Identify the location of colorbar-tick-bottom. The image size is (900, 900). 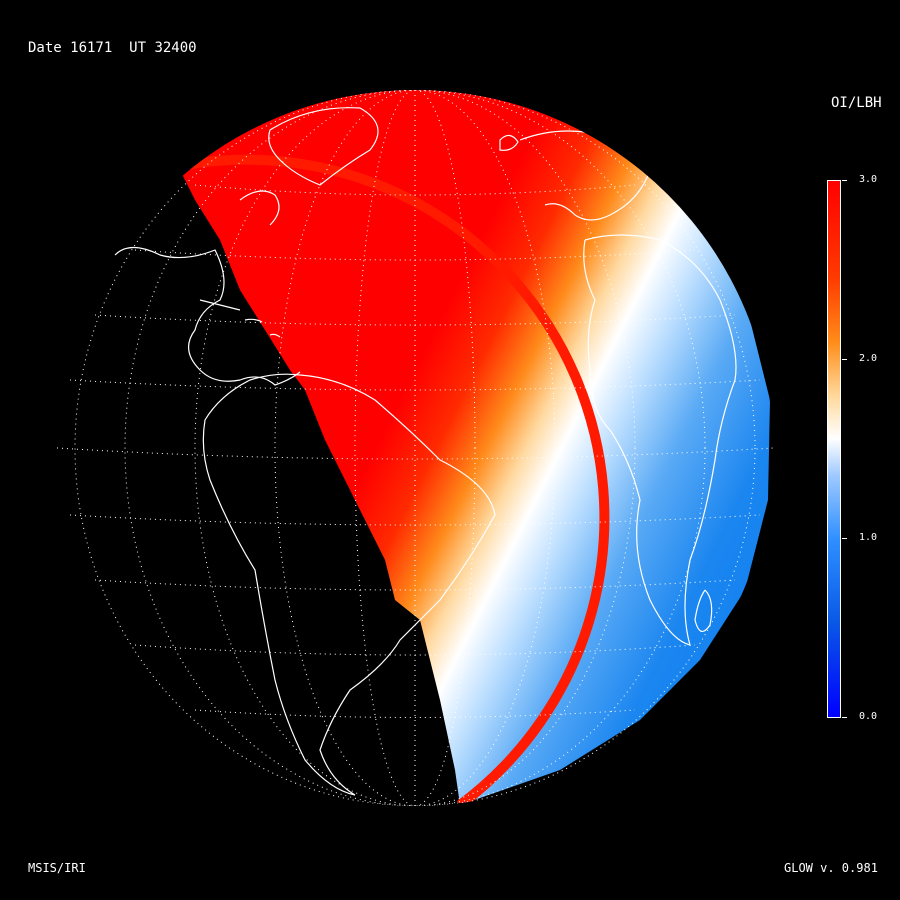
(844, 717).